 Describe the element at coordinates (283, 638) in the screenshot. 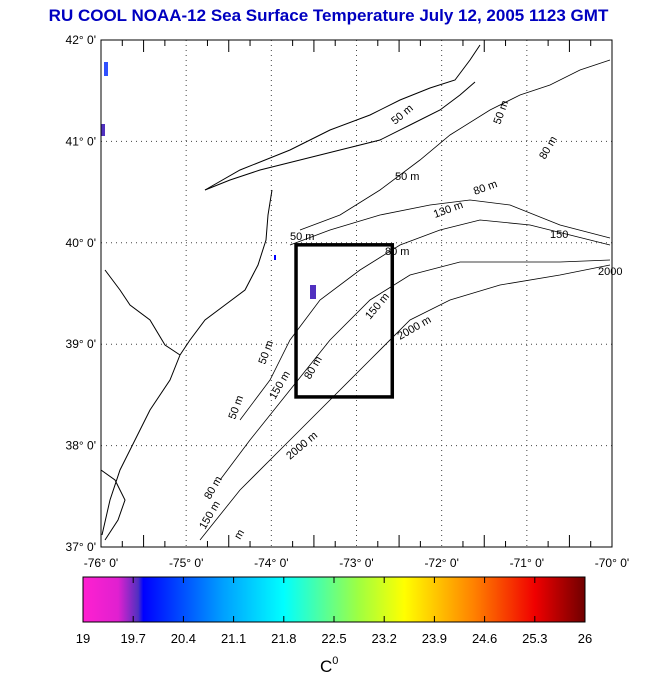

I see `colorbar-tick-label: 21.8` at that location.